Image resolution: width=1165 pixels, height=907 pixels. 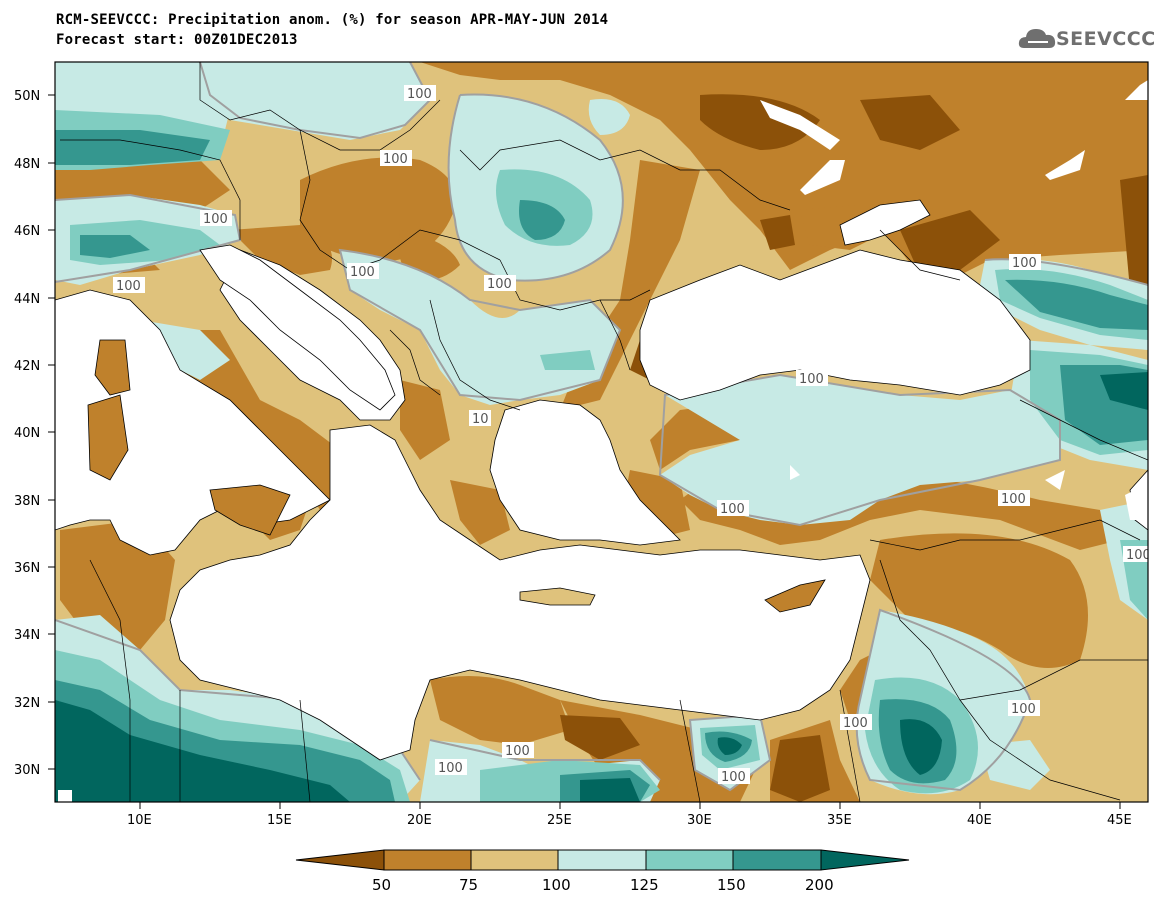 What do you see at coordinates (177, 40) in the screenshot?
I see `forecast-start-label: Forecast start: 00Z01DEC2013` at bounding box center [177, 40].